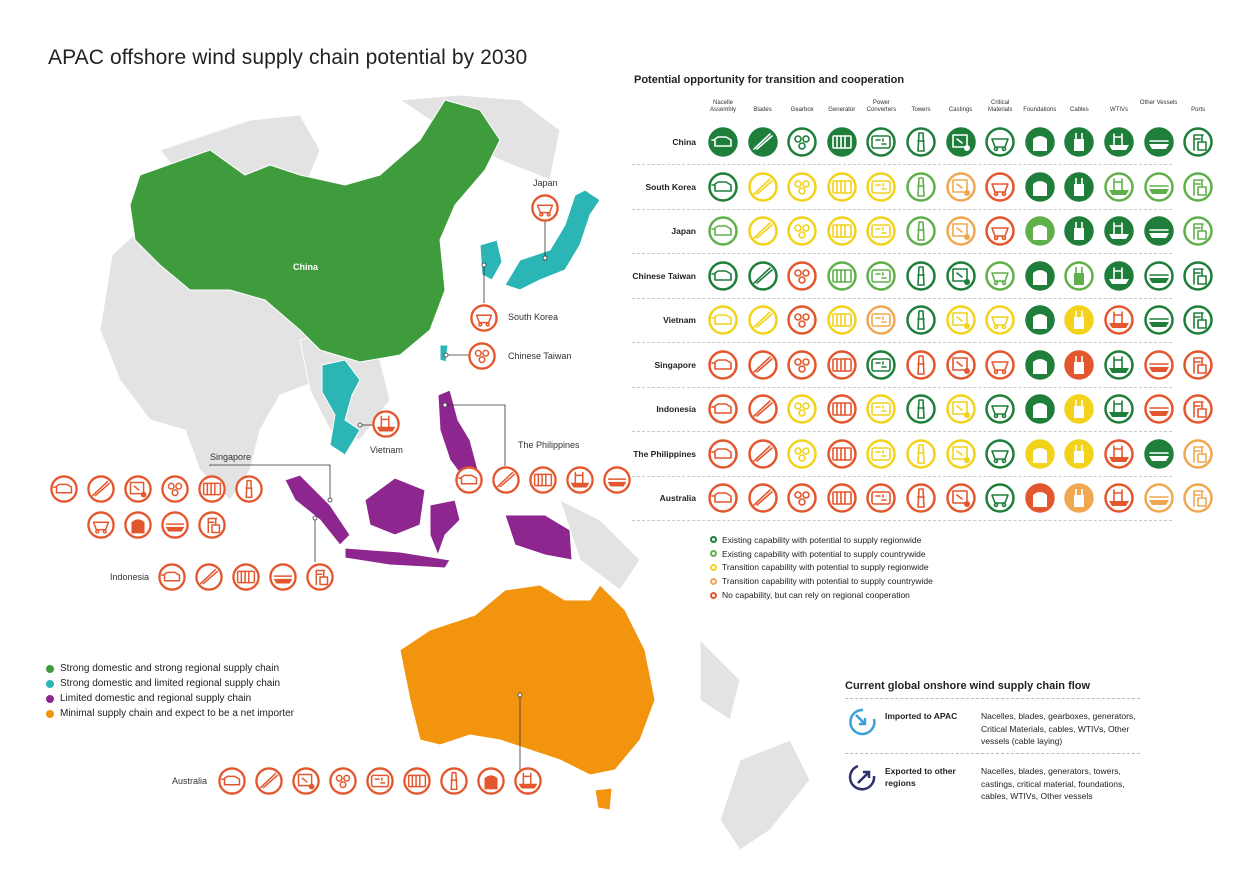 Image resolution: width=1245 pixels, height=879 pixels. What do you see at coordinates (444, 353) in the screenshot?
I see `taiwan-region` at bounding box center [444, 353].